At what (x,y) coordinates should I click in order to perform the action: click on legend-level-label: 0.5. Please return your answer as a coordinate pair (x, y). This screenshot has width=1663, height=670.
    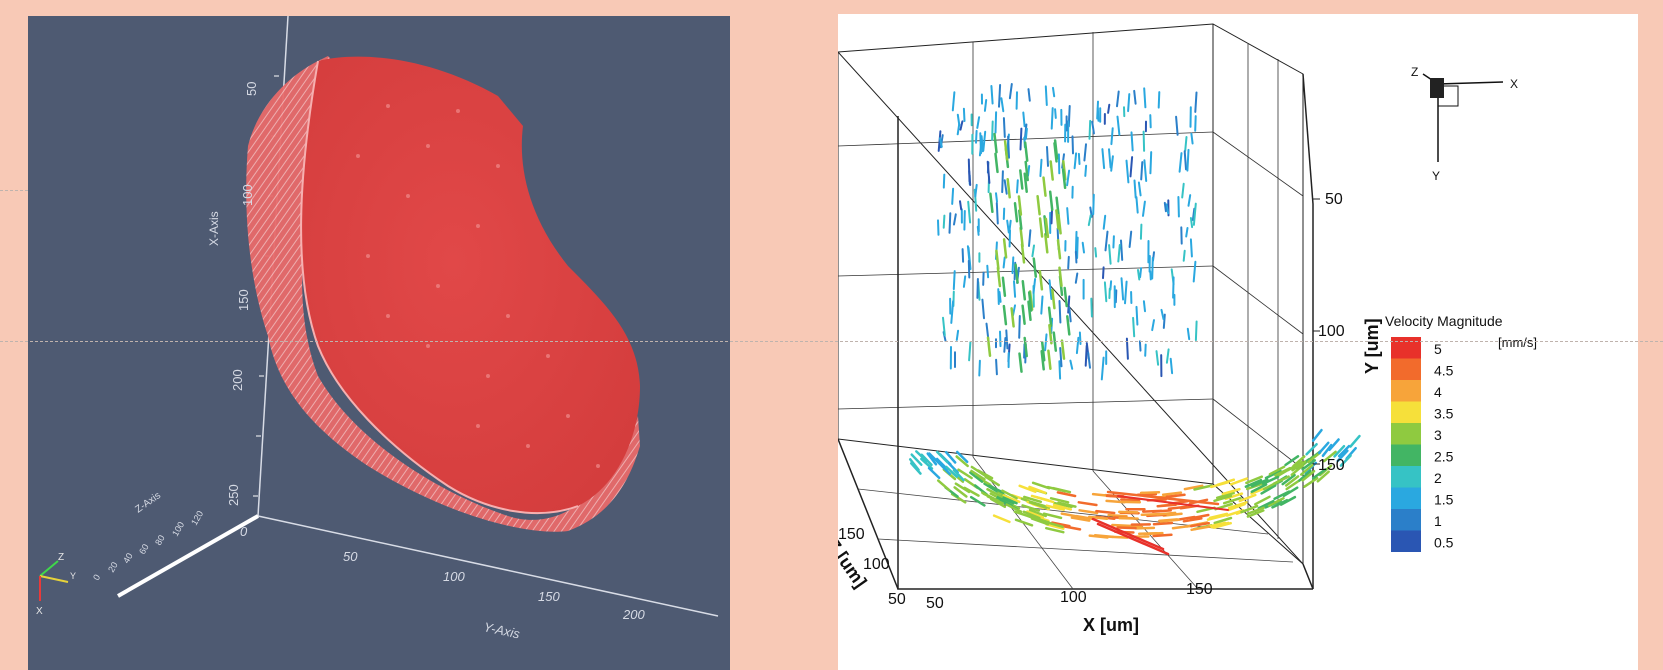
    Looking at the image, I should click on (1444, 543).